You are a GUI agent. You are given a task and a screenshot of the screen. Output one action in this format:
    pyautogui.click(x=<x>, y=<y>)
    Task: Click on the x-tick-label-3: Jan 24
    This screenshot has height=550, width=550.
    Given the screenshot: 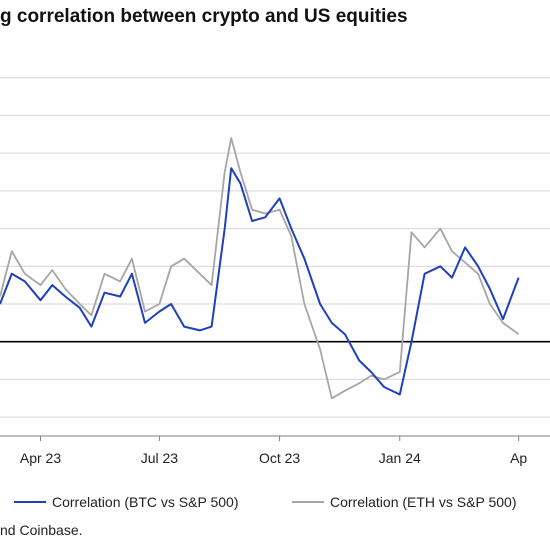 What is the action you would take?
    pyautogui.click(x=399, y=458)
    